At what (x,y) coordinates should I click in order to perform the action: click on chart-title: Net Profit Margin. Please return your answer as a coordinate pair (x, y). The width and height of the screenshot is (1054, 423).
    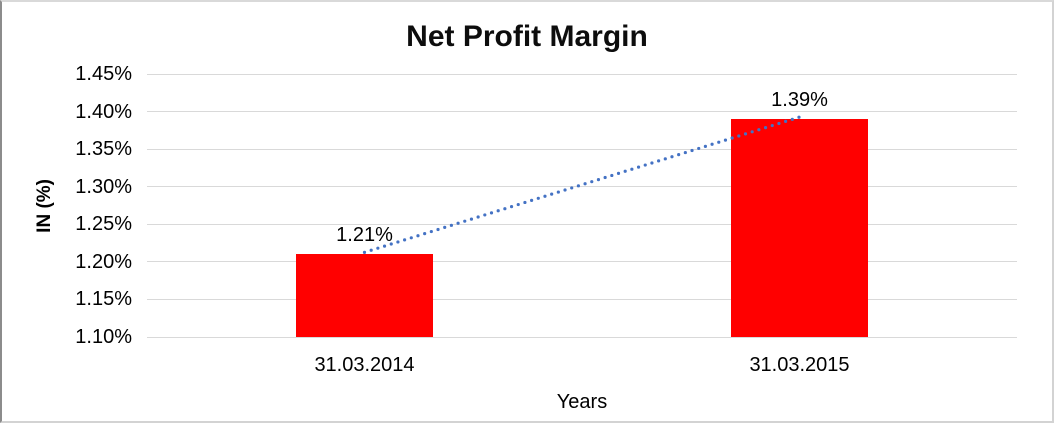
    Looking at the image, I should click on (527, 36).